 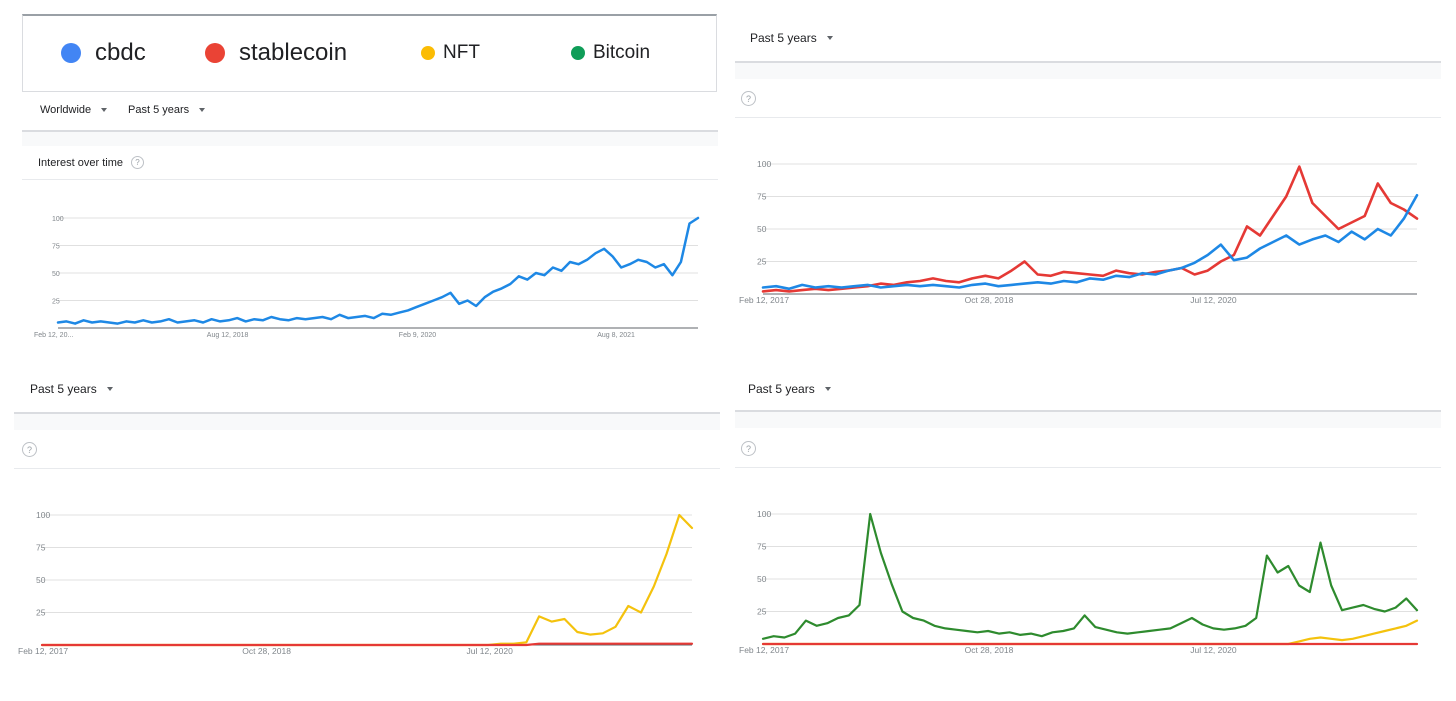 I want to click on nft-dot-icon, so click(x=428, y=53).